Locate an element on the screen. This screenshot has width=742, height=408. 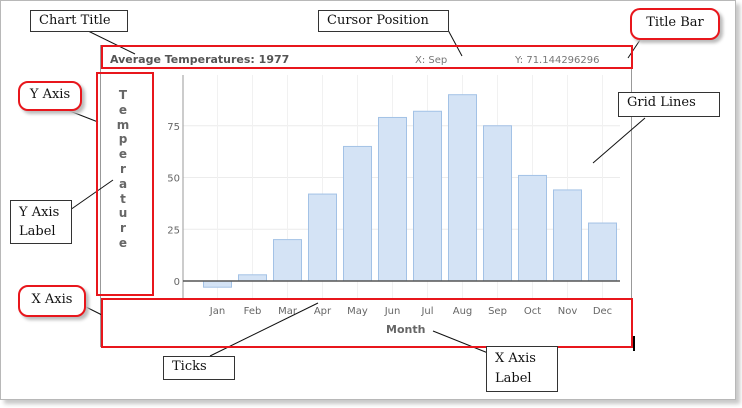
x-tick-label: Mar is located at coordinates (288, 311).